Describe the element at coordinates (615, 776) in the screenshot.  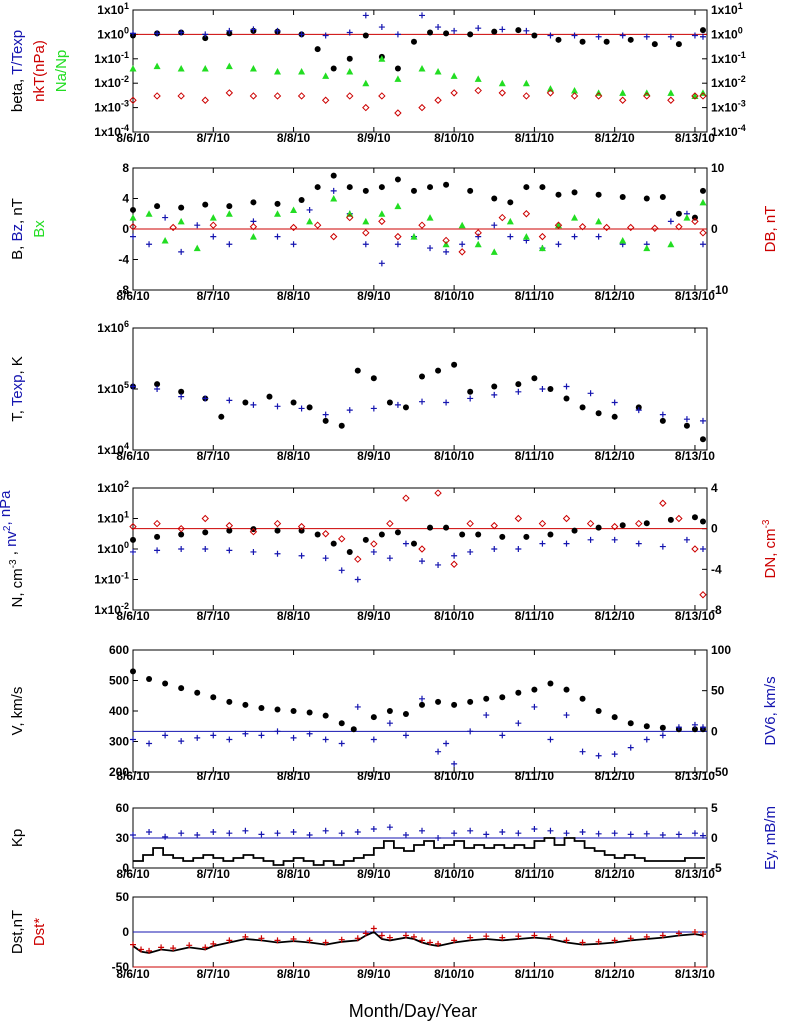
I see `x-tick-label: 8/12/10` at that location.